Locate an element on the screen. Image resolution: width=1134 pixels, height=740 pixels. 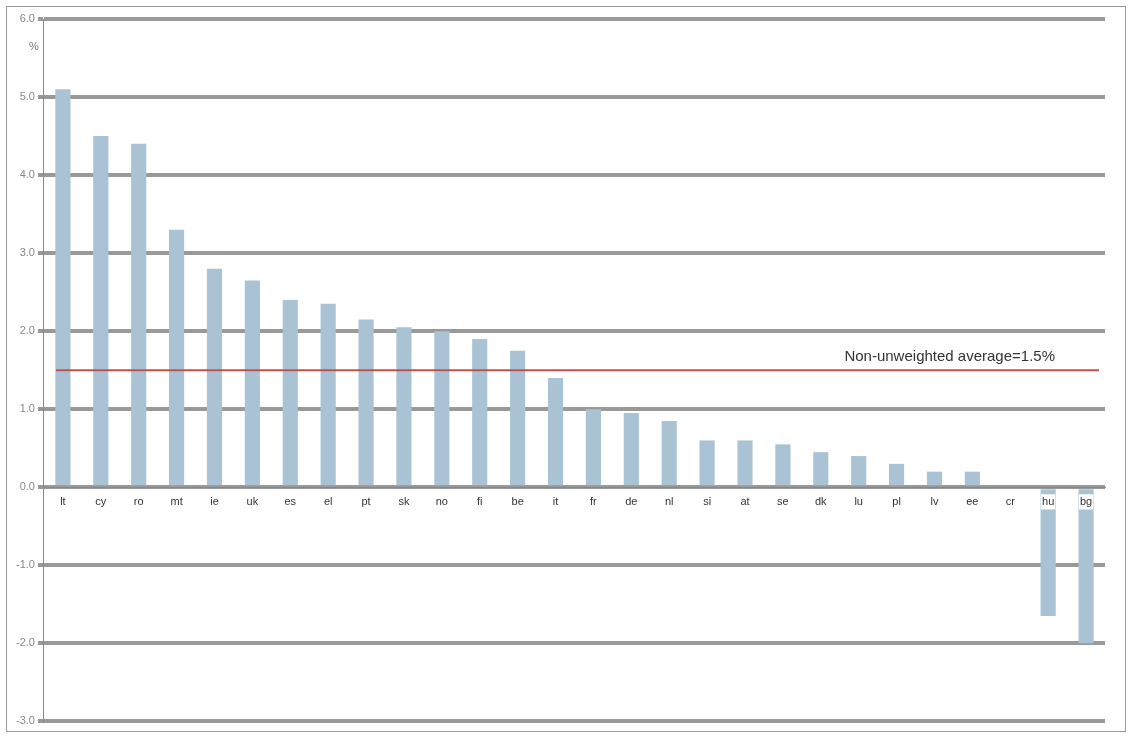
x-tick-label: es is located at coordinates (290, 500).